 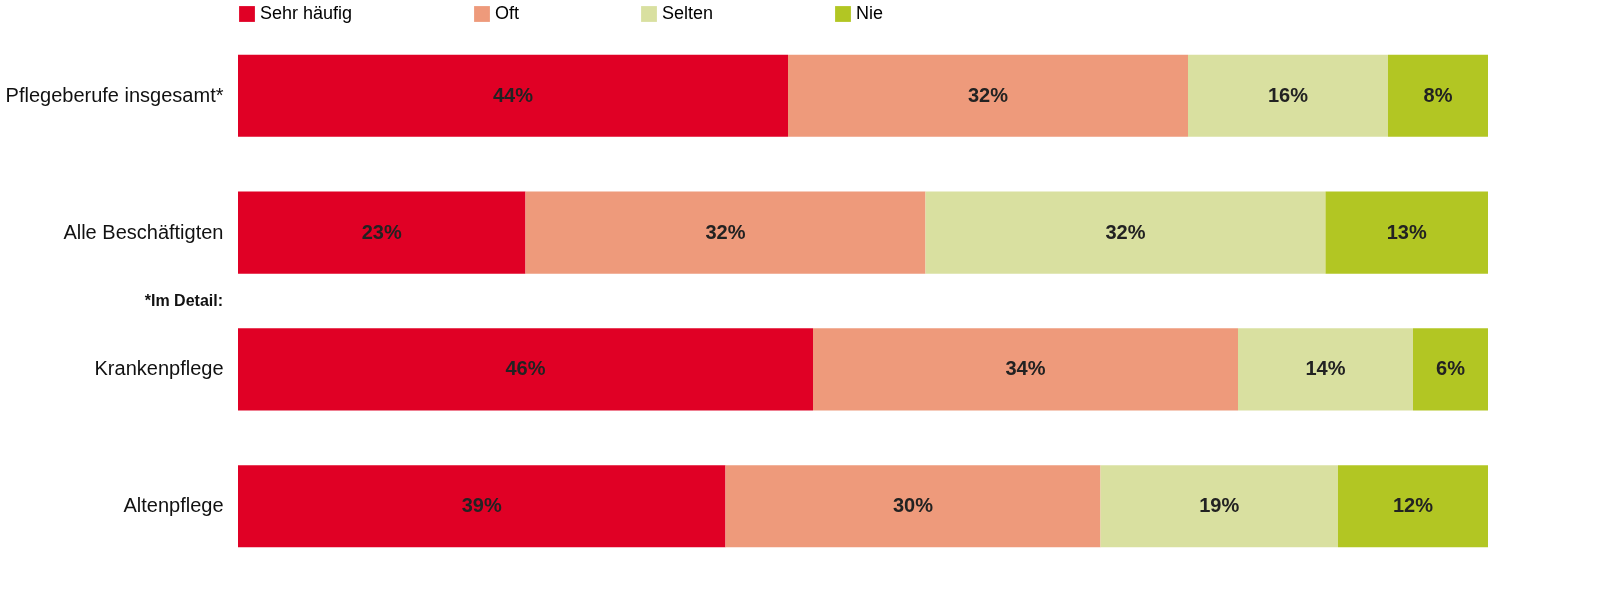 What do you see at coordinates (507, 13) in the screenshot?
I see `legend-label: Oft` at bounding box center [507, 13].